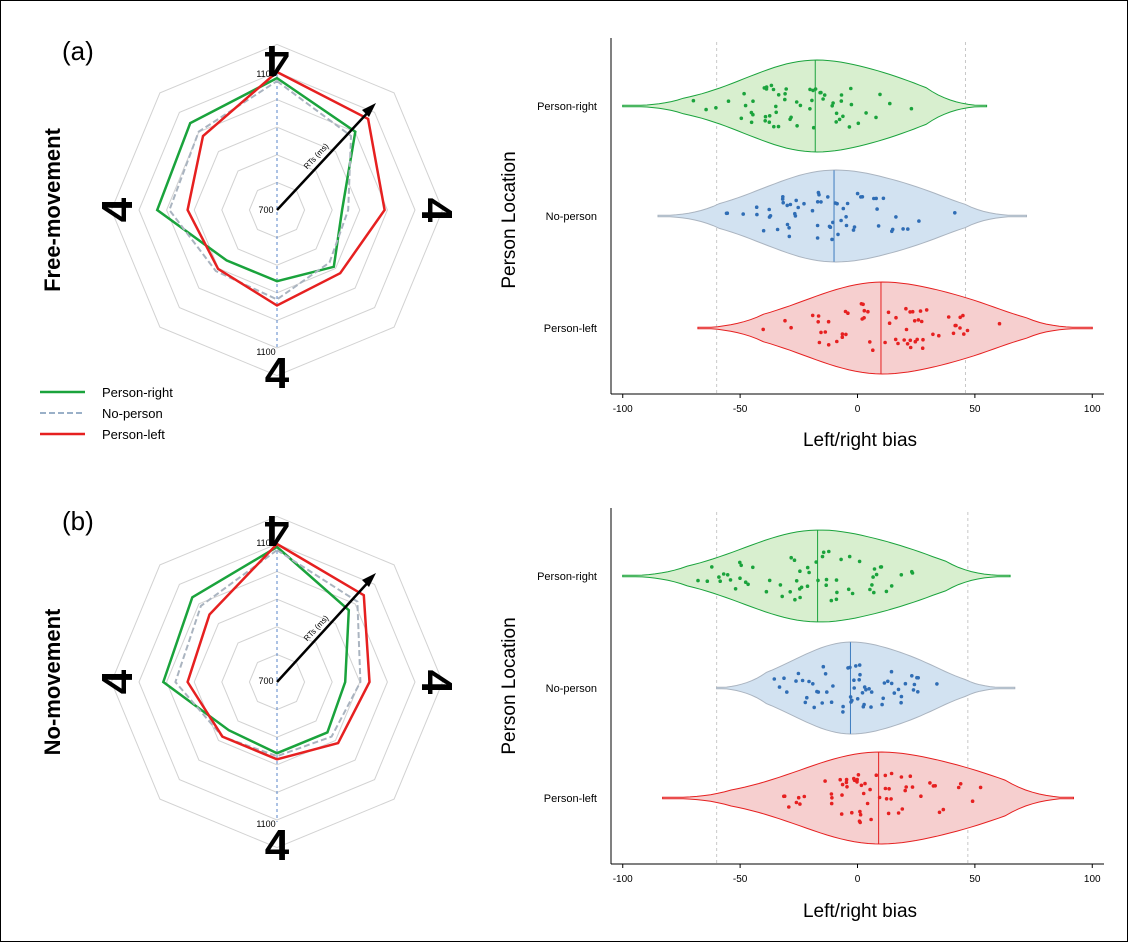 This screenshot has height=947, width=1128. I want to click on orientation-glyph-top-a: 4, so click(276, 60).